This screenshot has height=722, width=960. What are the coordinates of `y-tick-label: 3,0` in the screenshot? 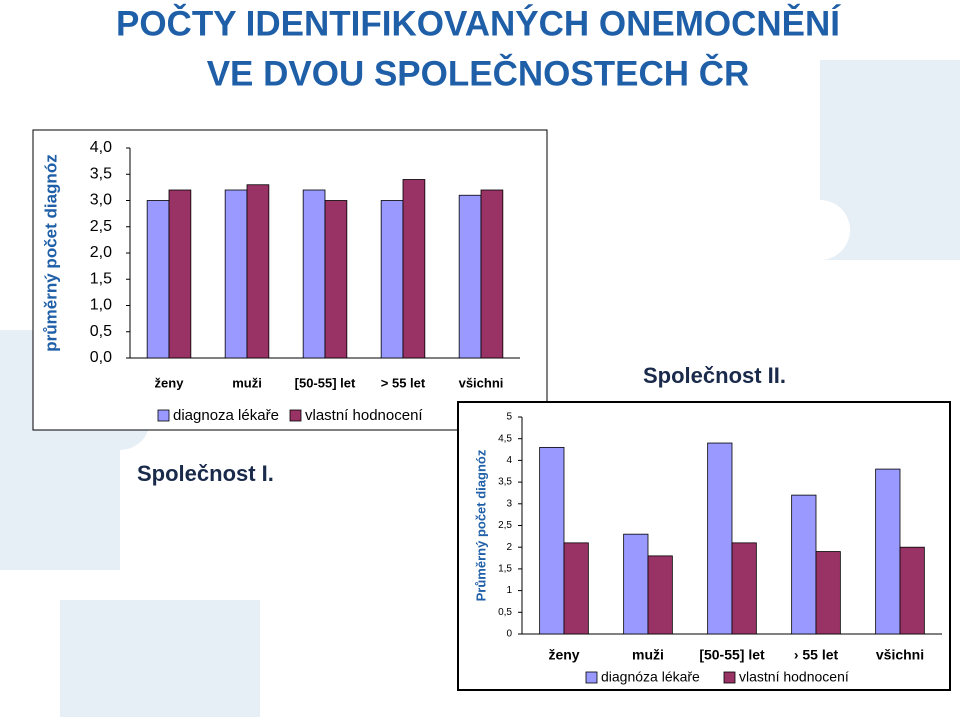 It's located at (101, 200).